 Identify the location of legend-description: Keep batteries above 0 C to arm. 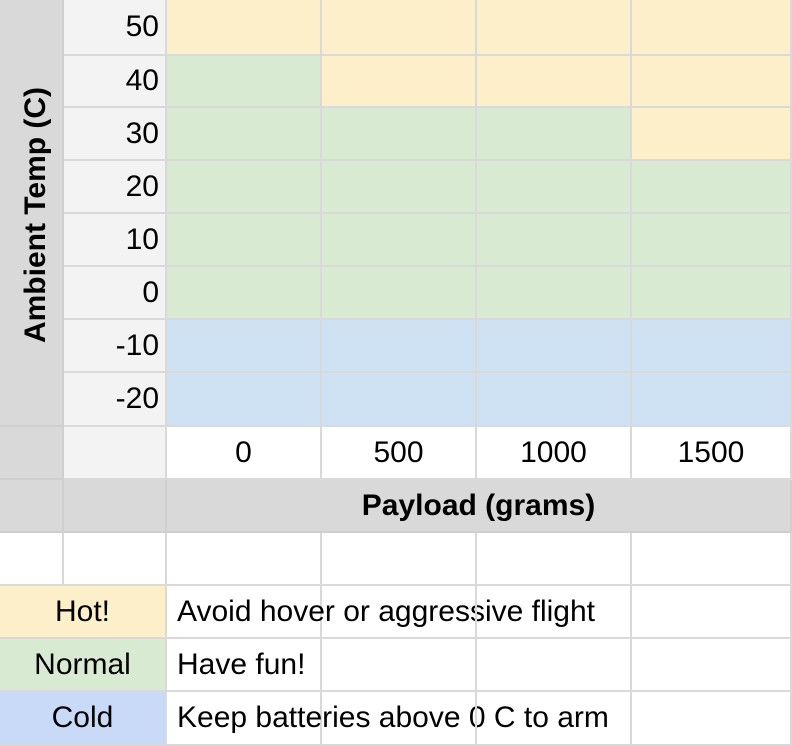
(388, 719).